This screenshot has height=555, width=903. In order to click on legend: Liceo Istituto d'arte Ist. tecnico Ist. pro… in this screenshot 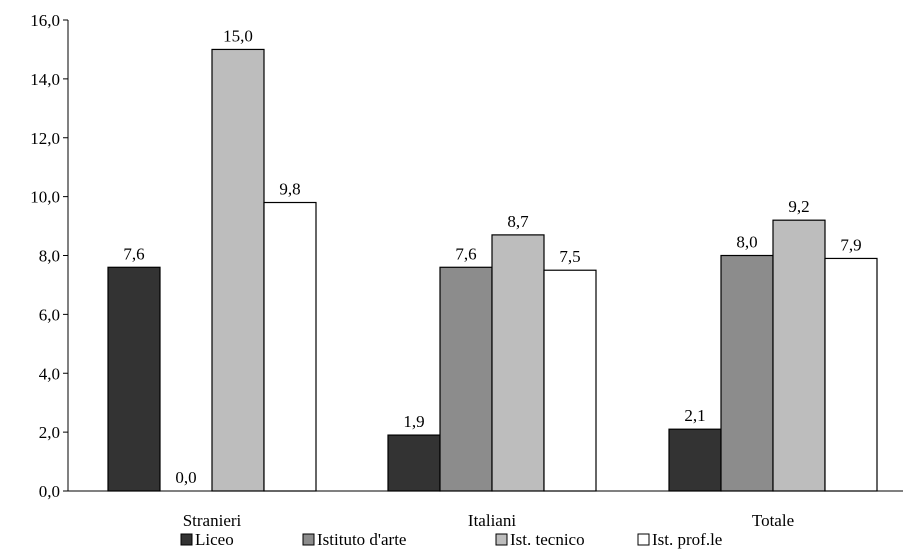, I will do `click(451, 539)`.